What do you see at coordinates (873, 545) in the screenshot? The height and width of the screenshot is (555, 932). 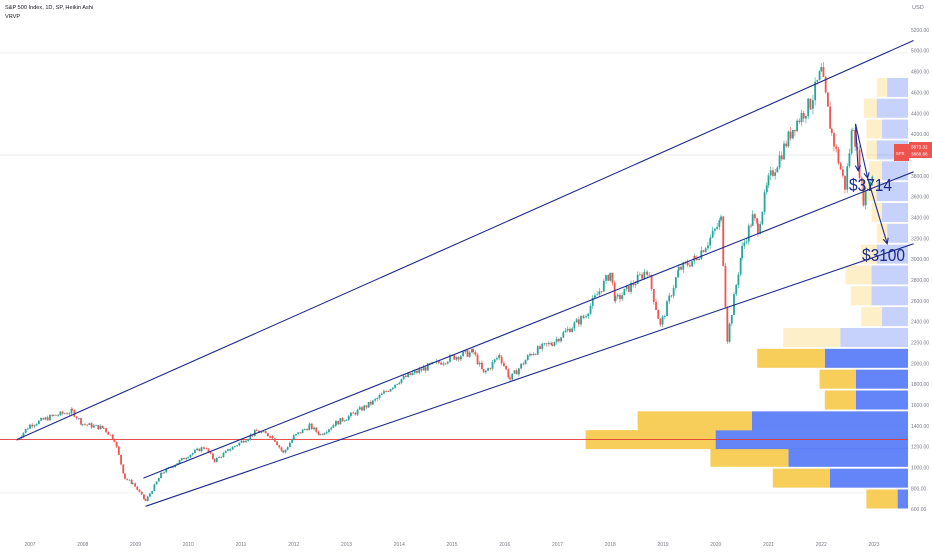 I see `time-axis-tick-label: 2023` at bounding box center [873, 545].